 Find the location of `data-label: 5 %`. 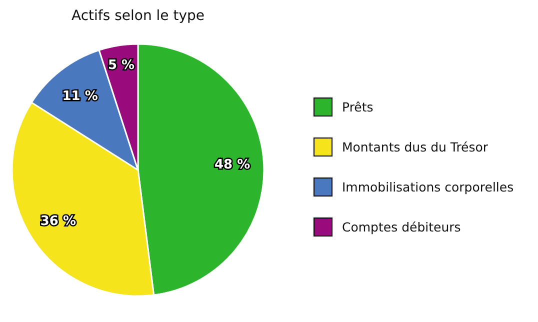

data-label: 5 % is located at coordinates (121, 65).